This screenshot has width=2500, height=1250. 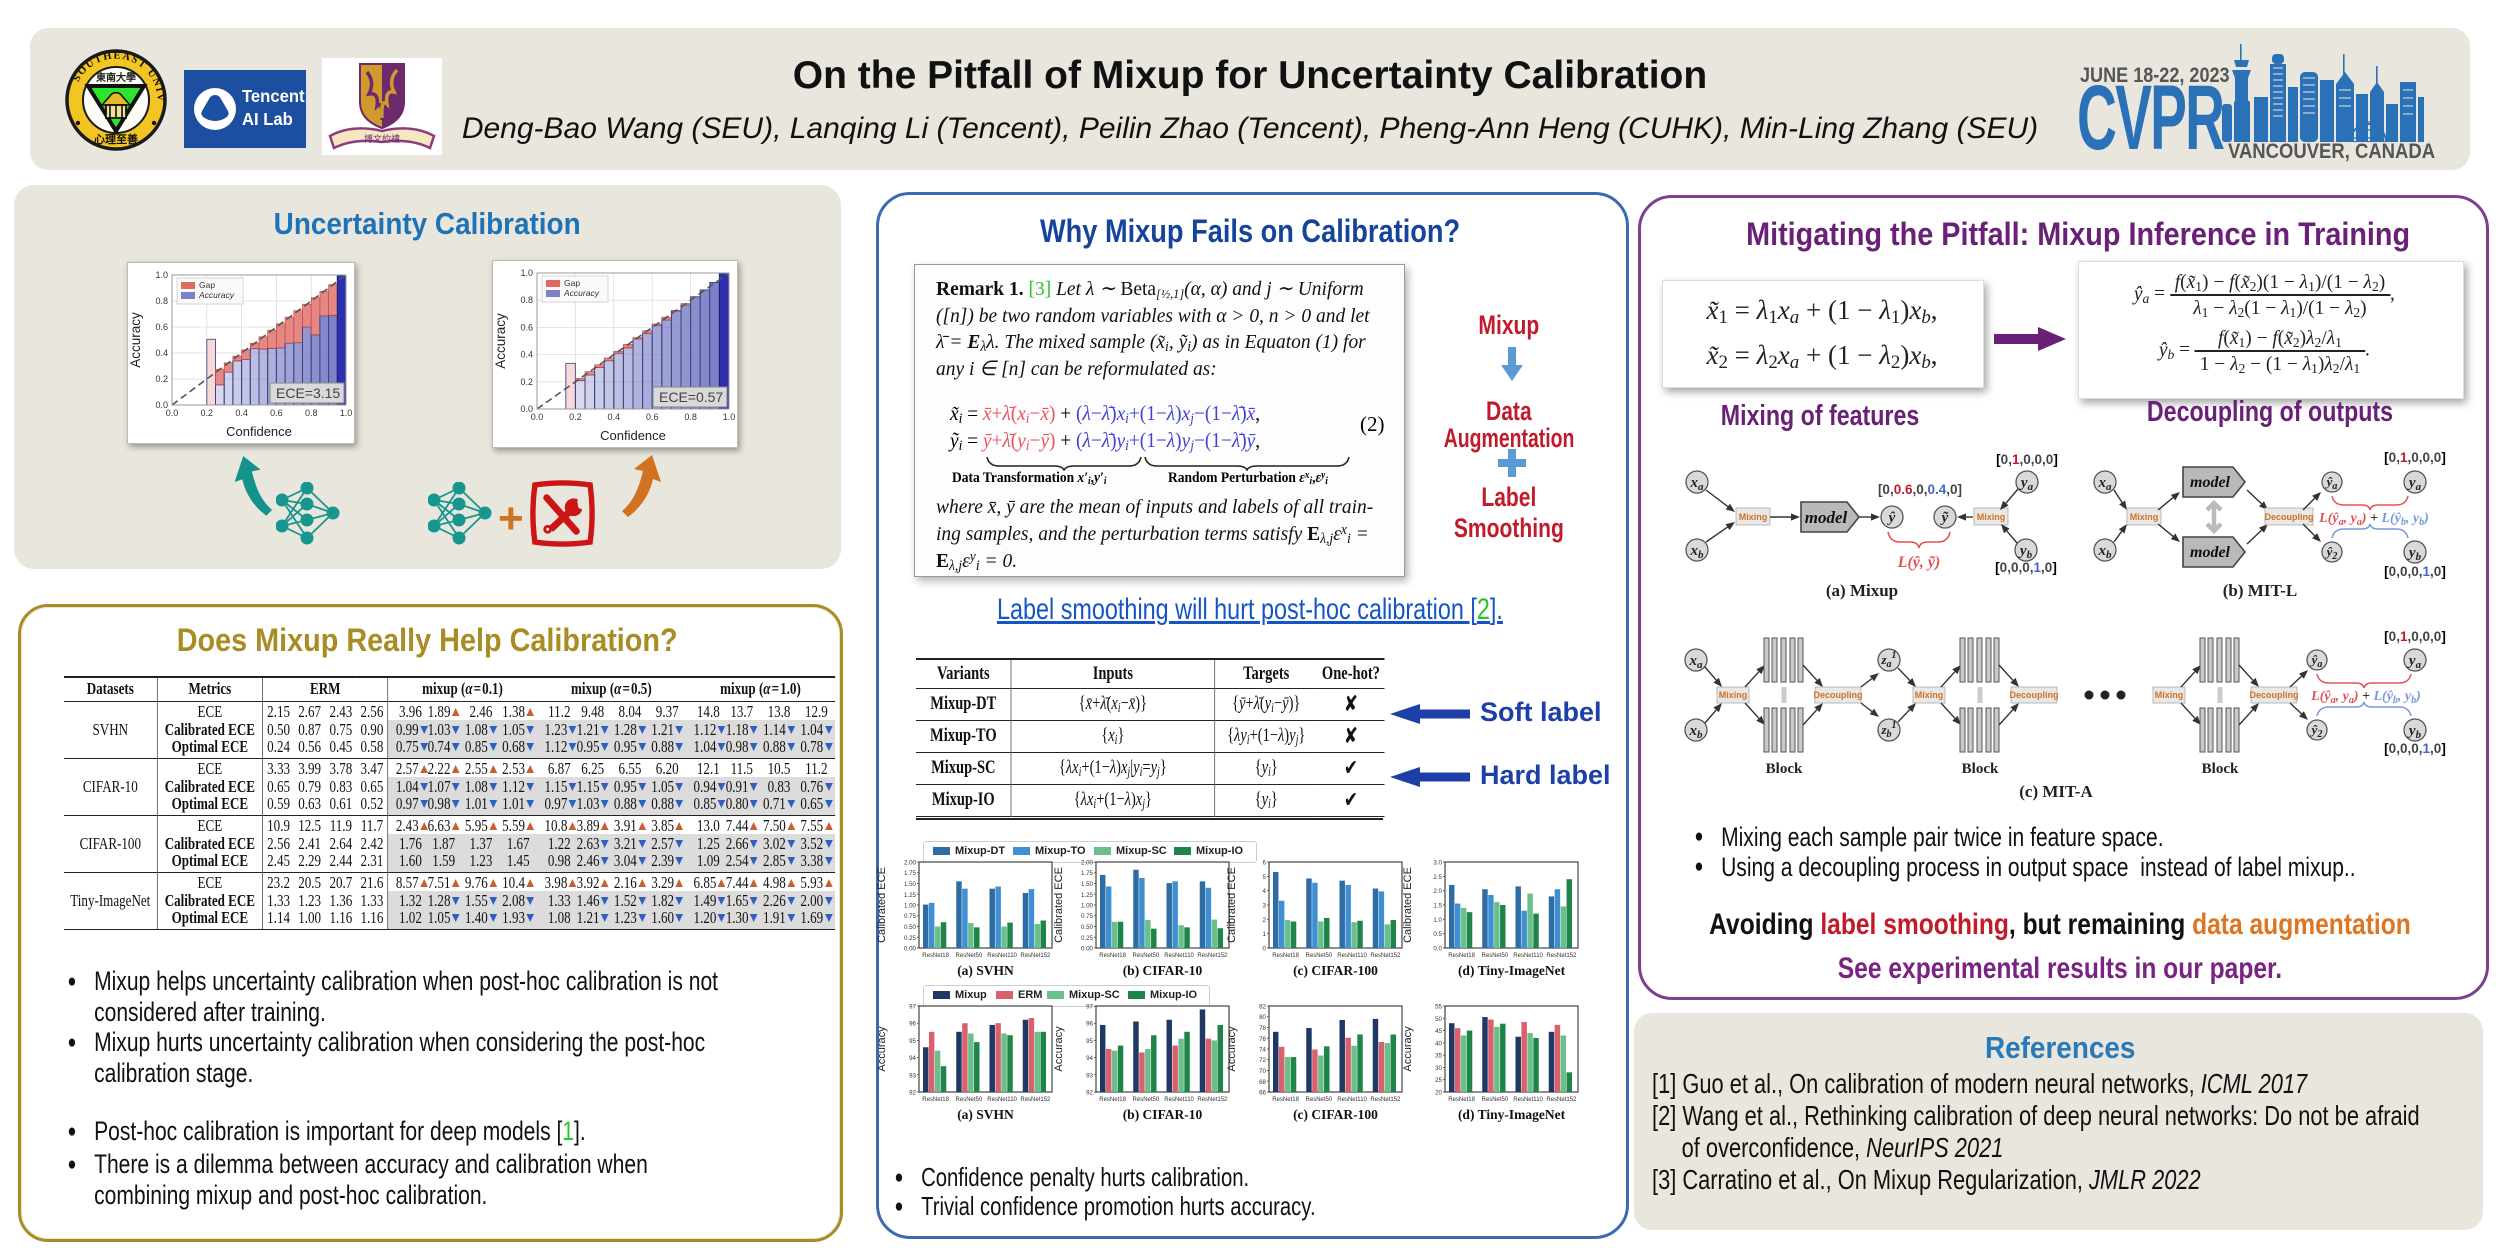 I want to click on svg-text: 76, so click(x=1262, y=1039).